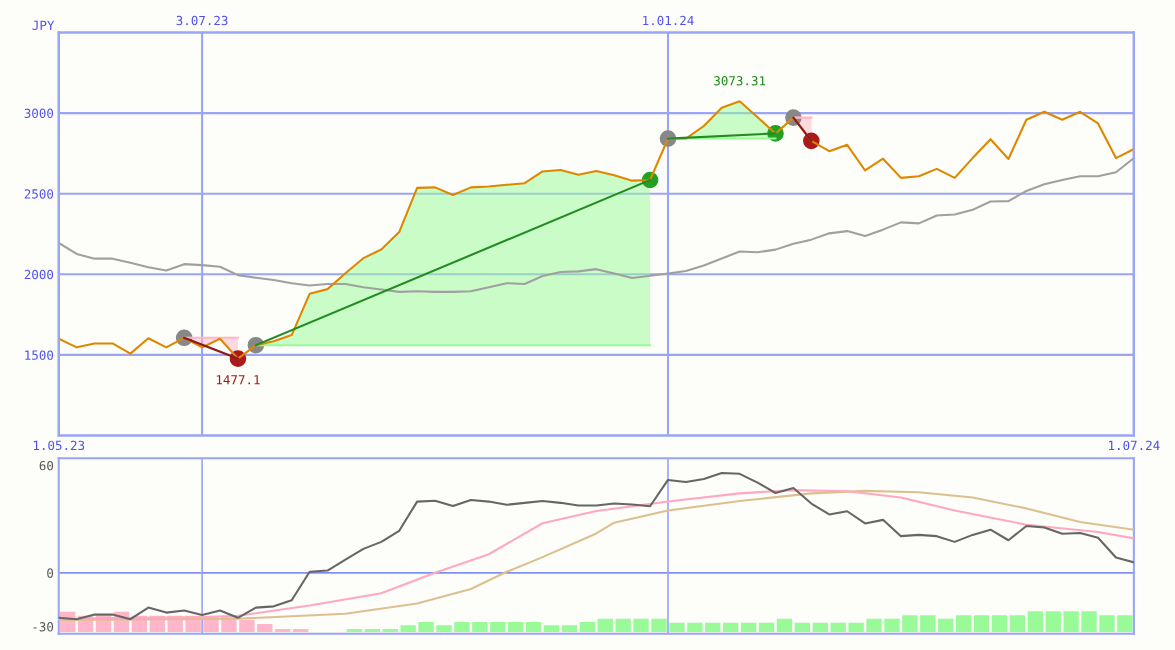  Describe the element at coordinates (46, 465) in the screenshot. I see `y-tick-label: 60` at that location.